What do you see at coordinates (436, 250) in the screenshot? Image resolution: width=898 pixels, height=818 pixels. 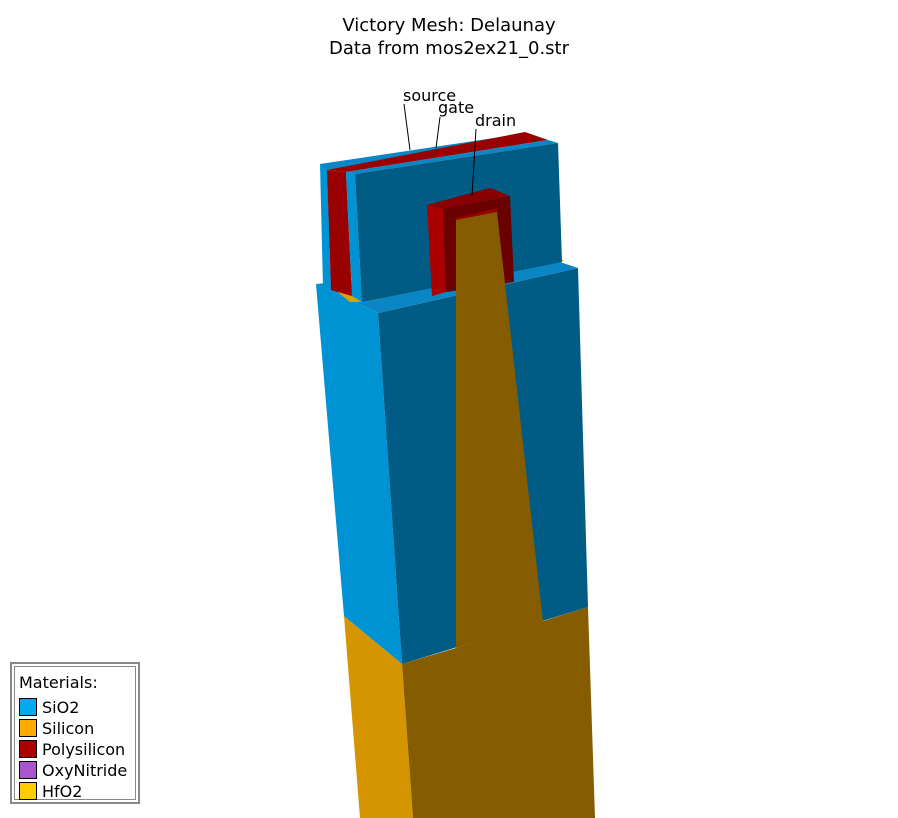 I see `drain-contact-front` at bounding box center [436, 250].